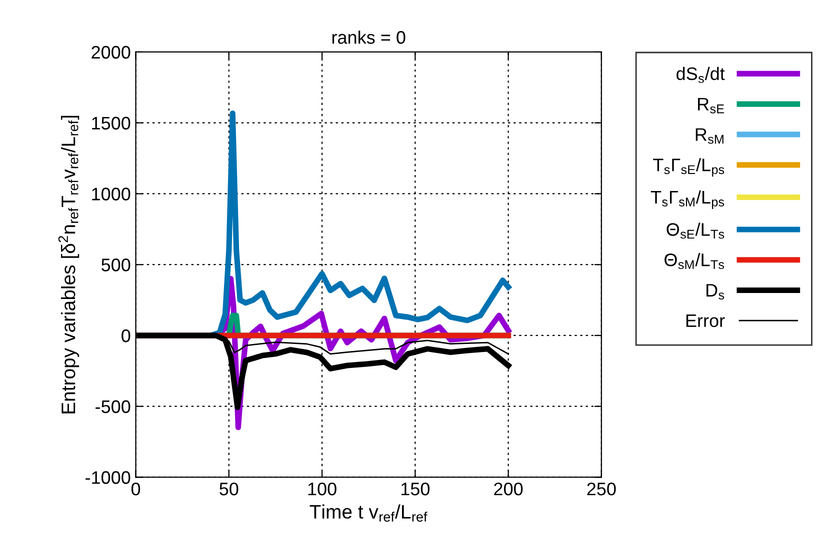  Describe the element at coordinates (369, 37) in the screenshot. I see `chart-title: ranks = 0` at that location.